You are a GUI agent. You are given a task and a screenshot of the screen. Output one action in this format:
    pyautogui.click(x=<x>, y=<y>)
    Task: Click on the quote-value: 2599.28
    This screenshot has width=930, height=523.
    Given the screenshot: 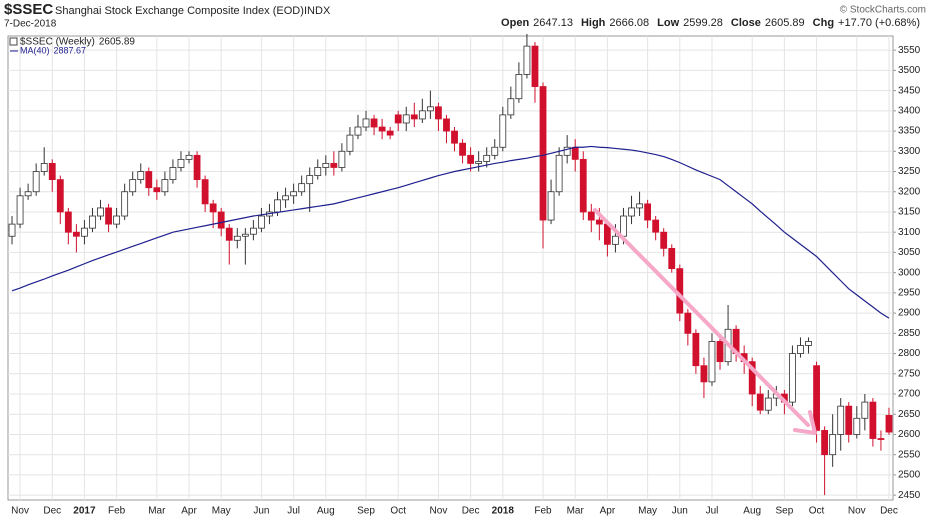 What is the action you would take?
    pyautogui.click(x=703, y=23)
    